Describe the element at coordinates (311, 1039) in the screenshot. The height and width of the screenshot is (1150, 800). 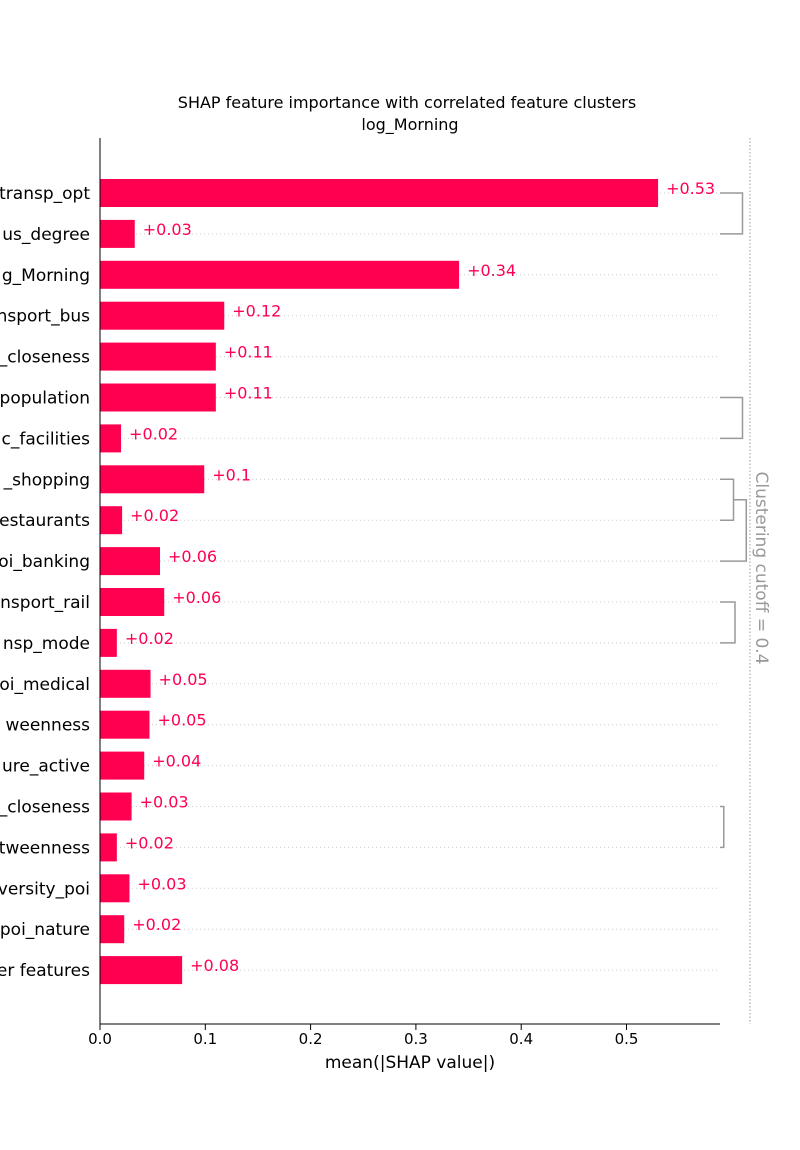
I see `x-tick-label: 0.2` at that location.